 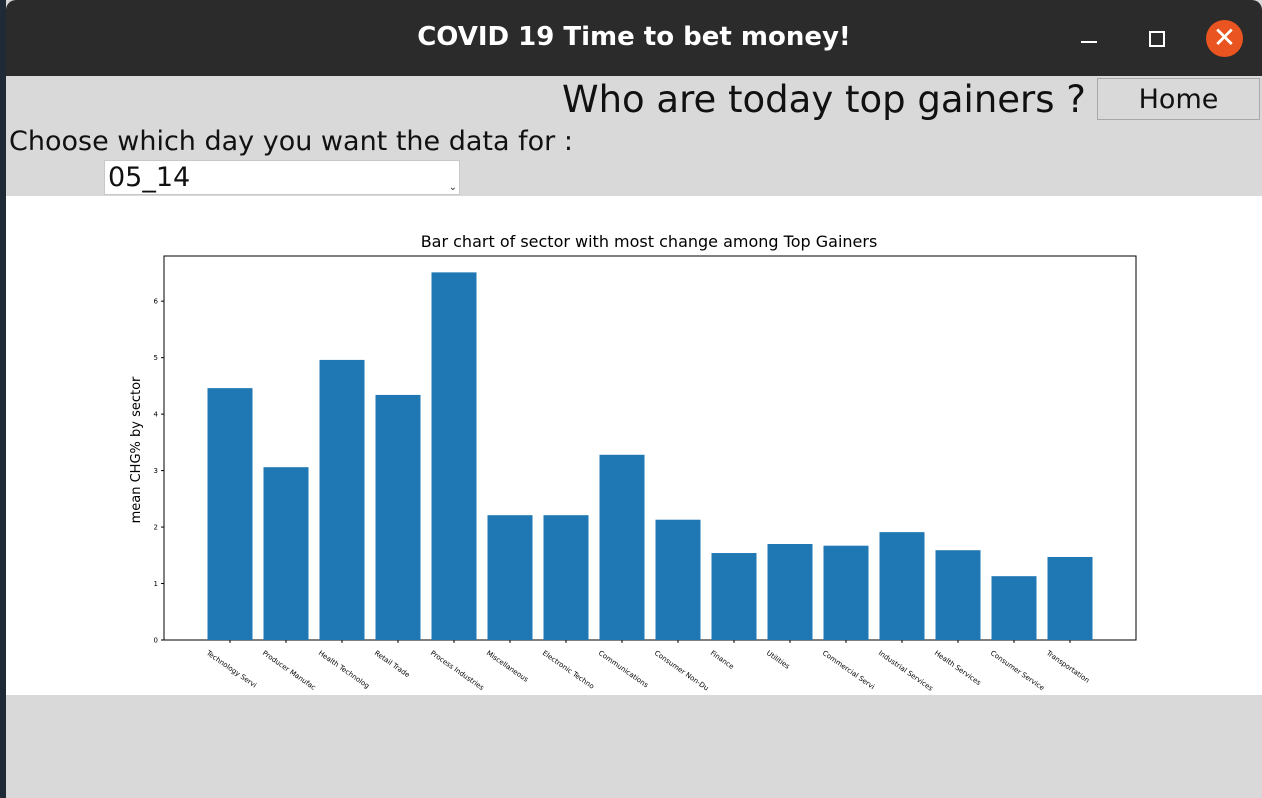 I want to click on x-tick-label: Utilities, so click(x=778, y=660).